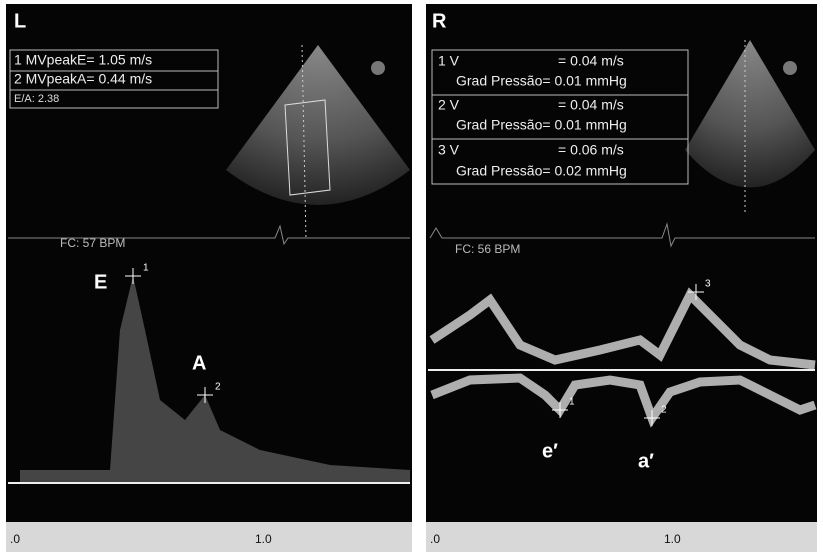  What do you see at coordinates (199, 363) in the screenshot?
I see `peak-label: A` at bounding box center [199, 363].